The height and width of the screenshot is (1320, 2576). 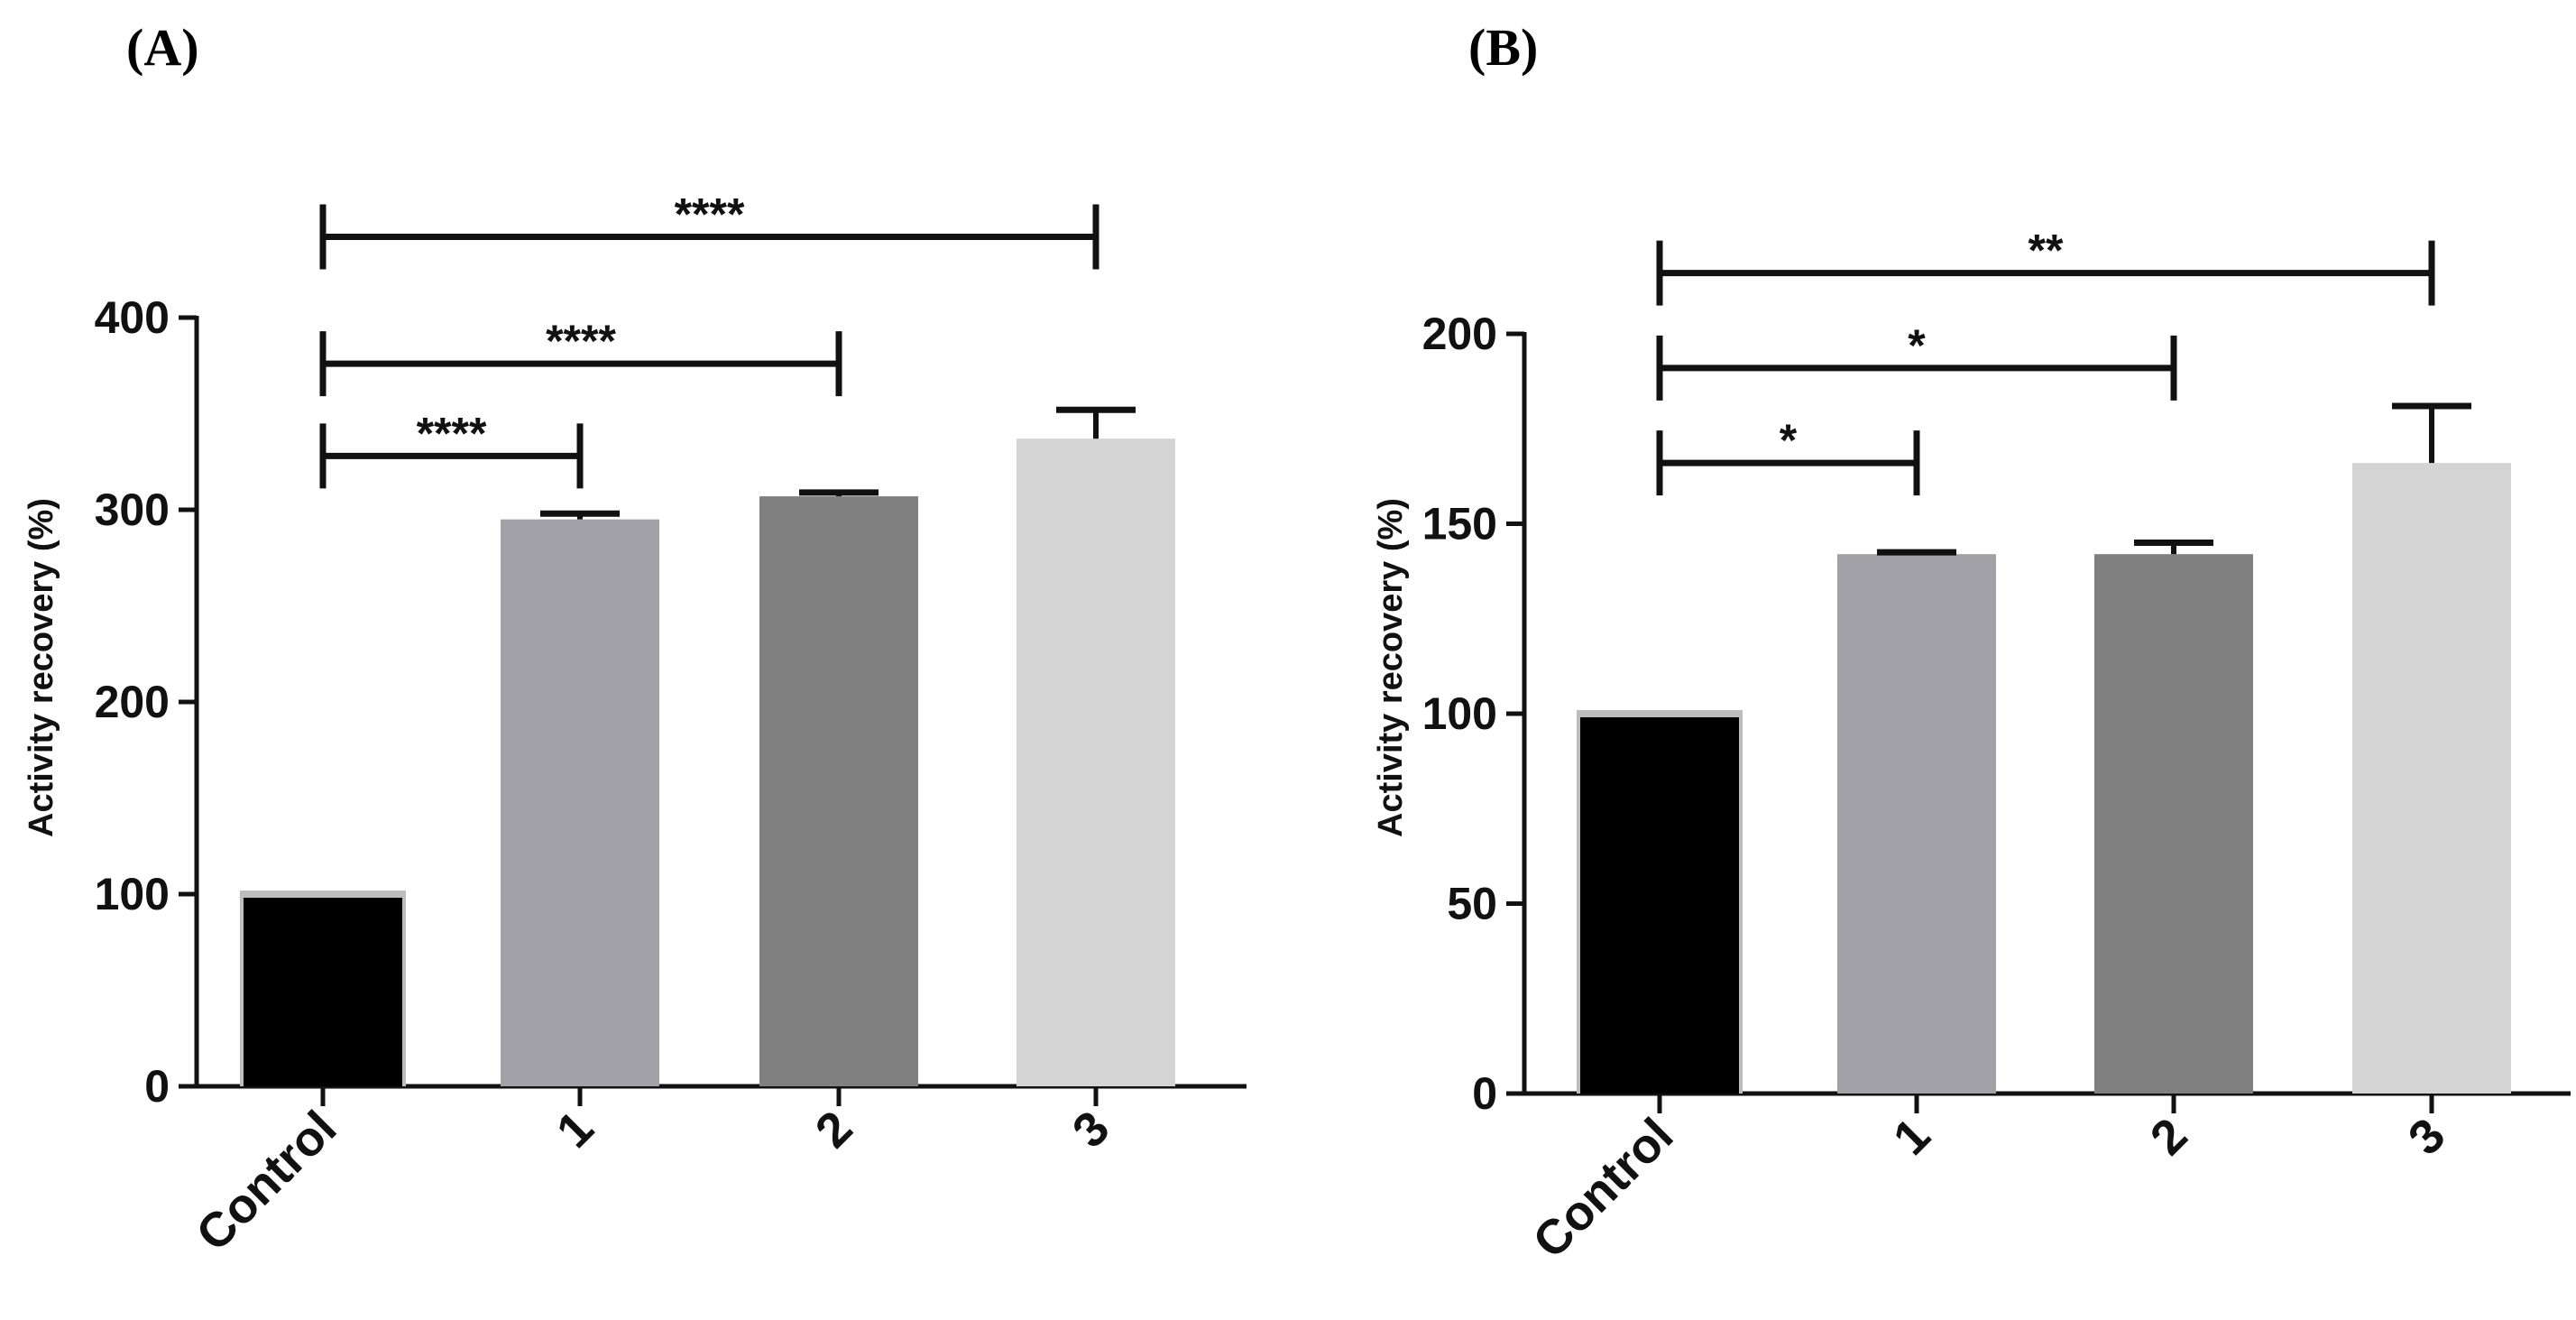 I want to click on y-tick-label: 300, so click(x=132, y=510).